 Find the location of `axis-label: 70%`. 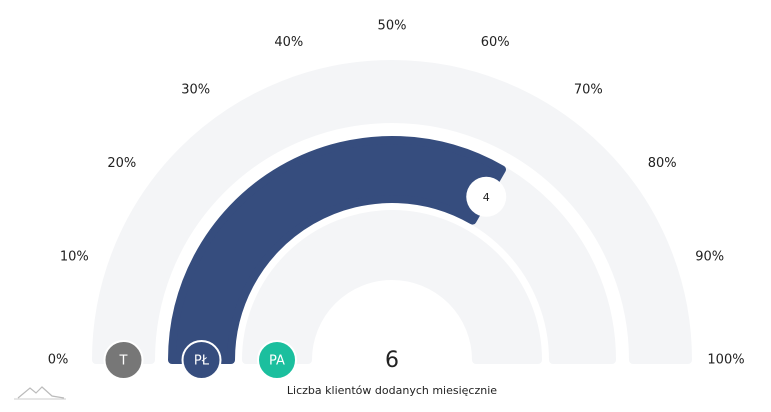

axis-label: 70% is located at coordinates (588, 89).